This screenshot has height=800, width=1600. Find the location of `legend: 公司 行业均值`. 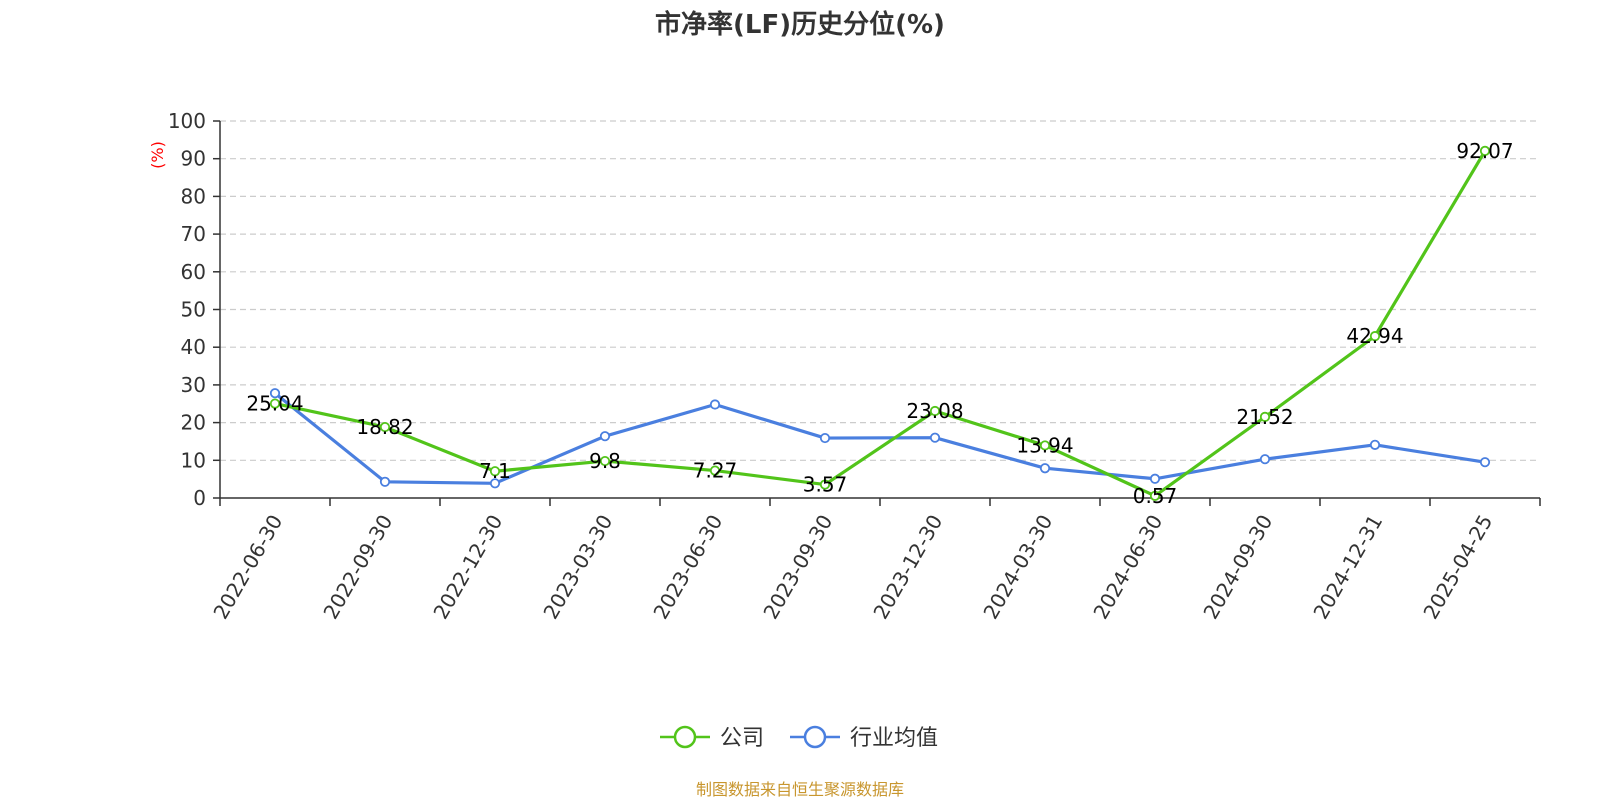

legend: 公司 行业均值 is located at coordinates (799, 738).